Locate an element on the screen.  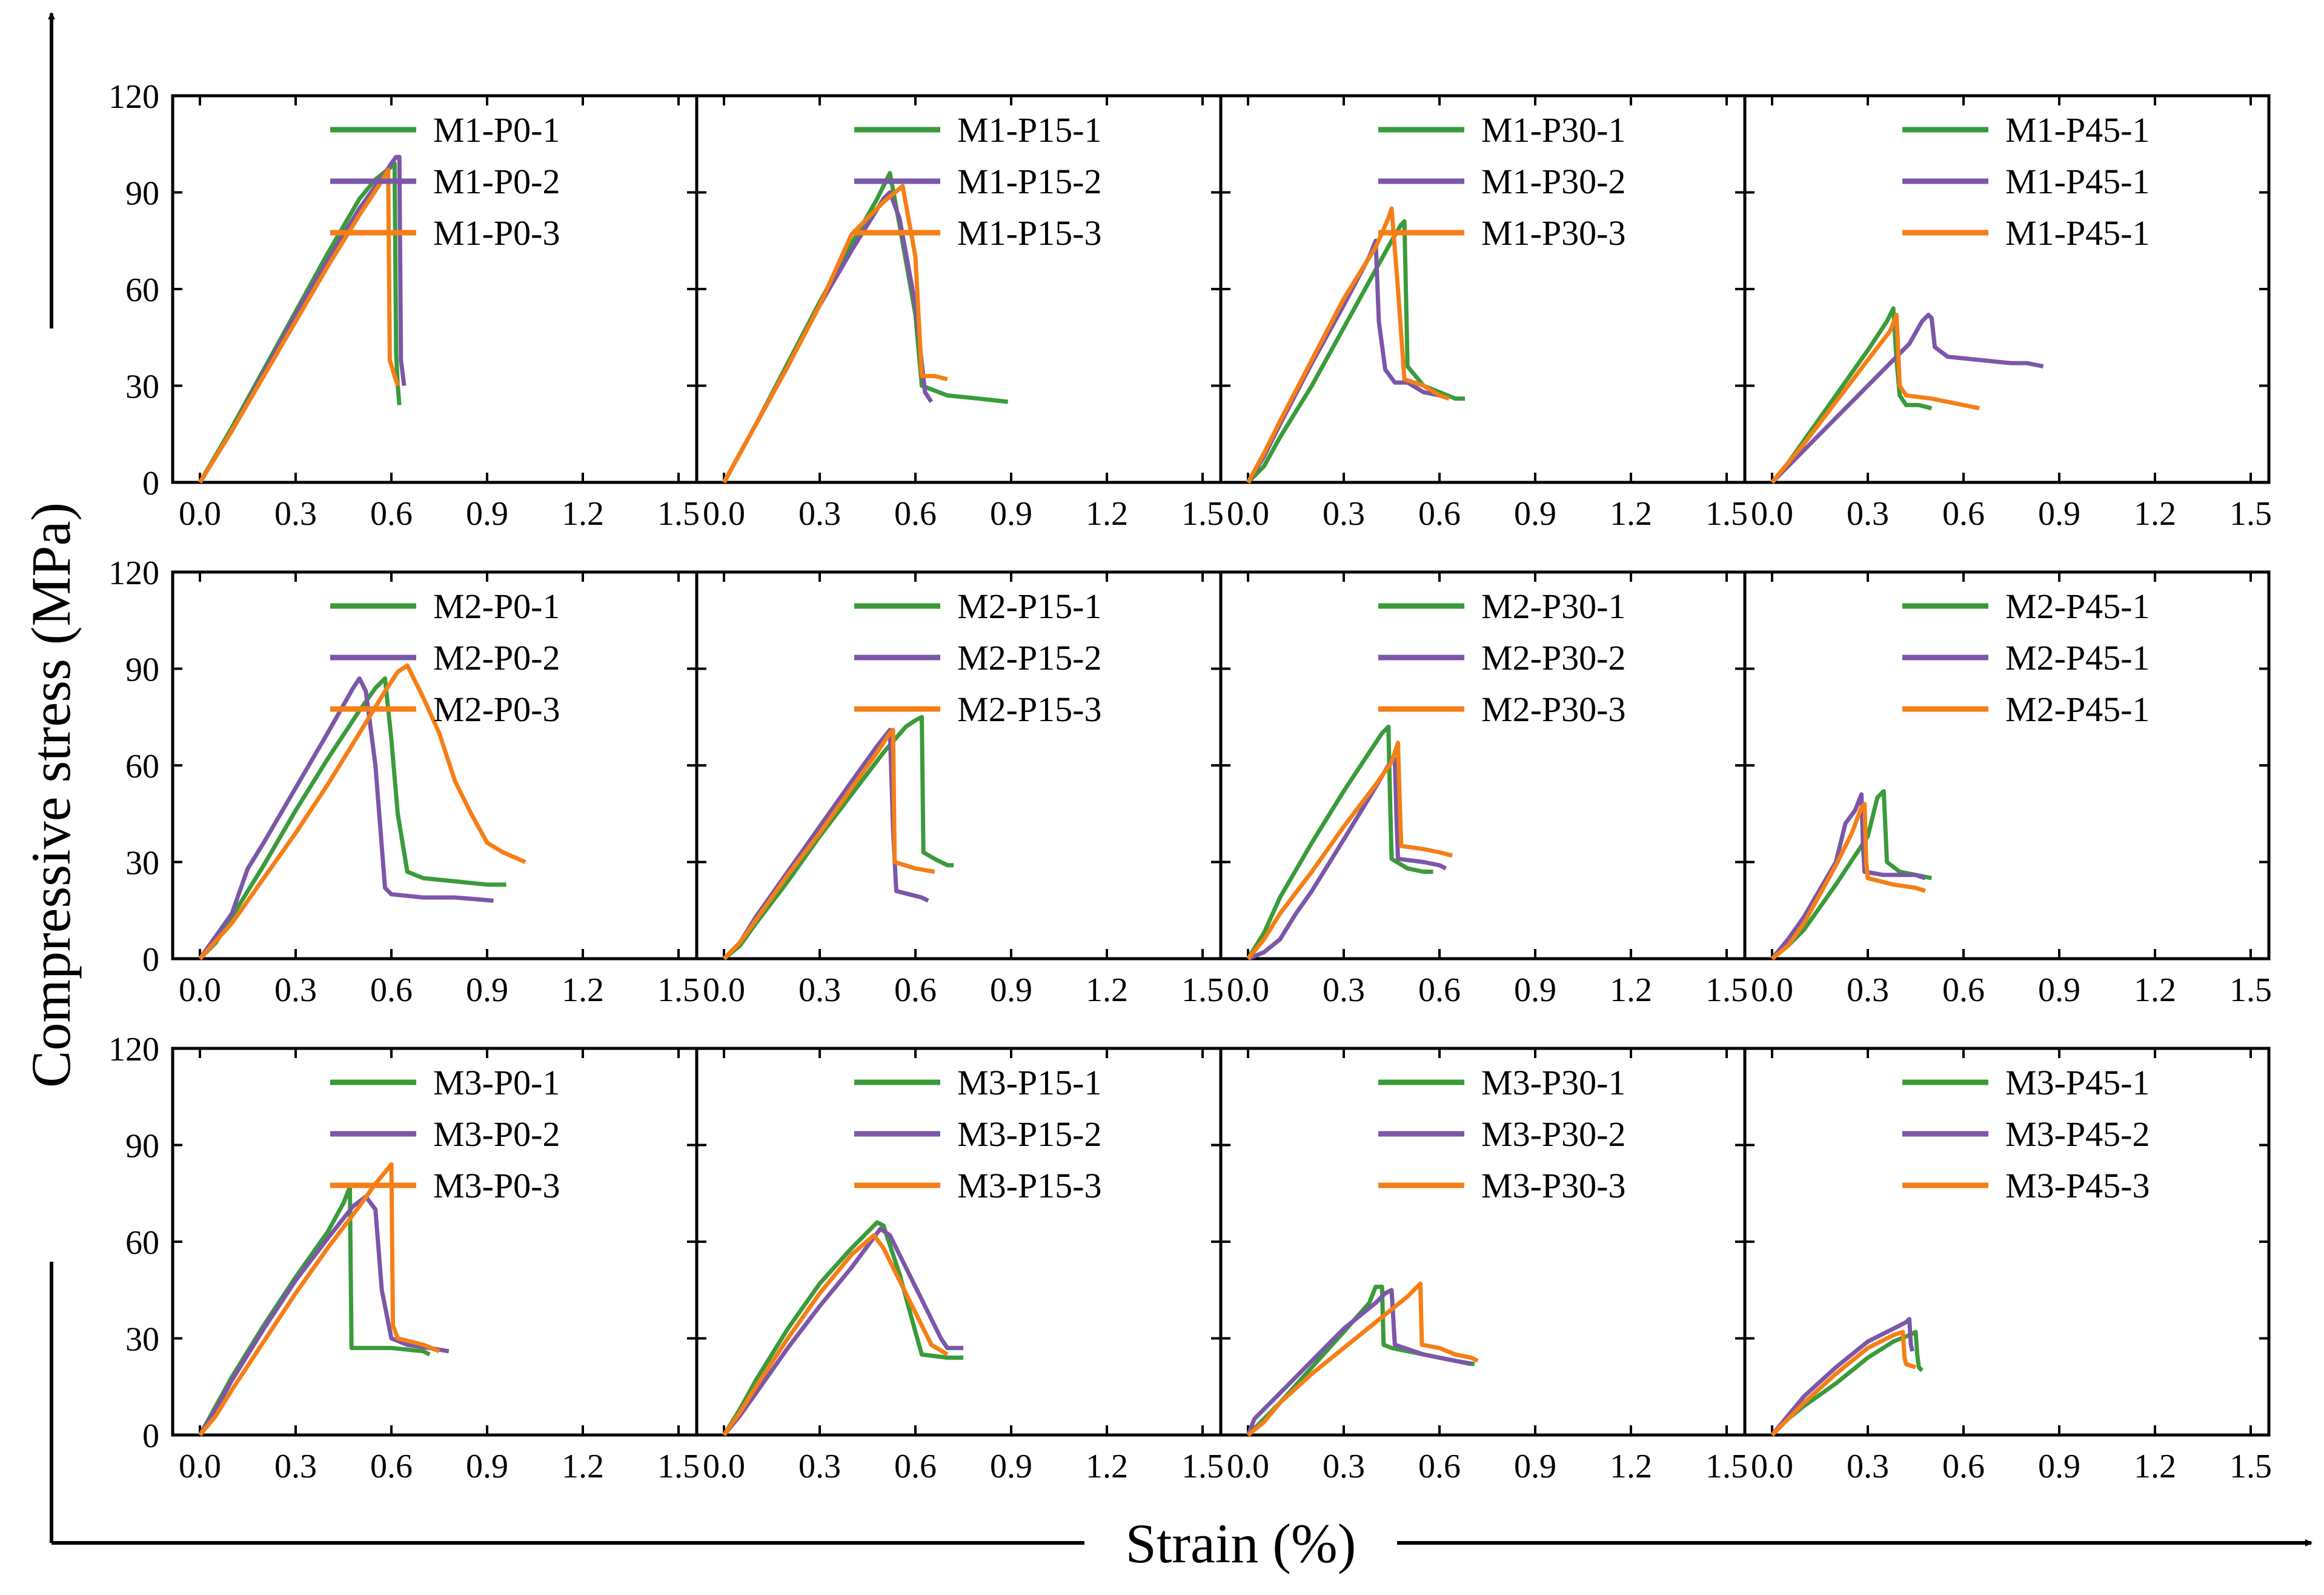
legend-label: M2-P0-2 is located at coordinates (497, 658).